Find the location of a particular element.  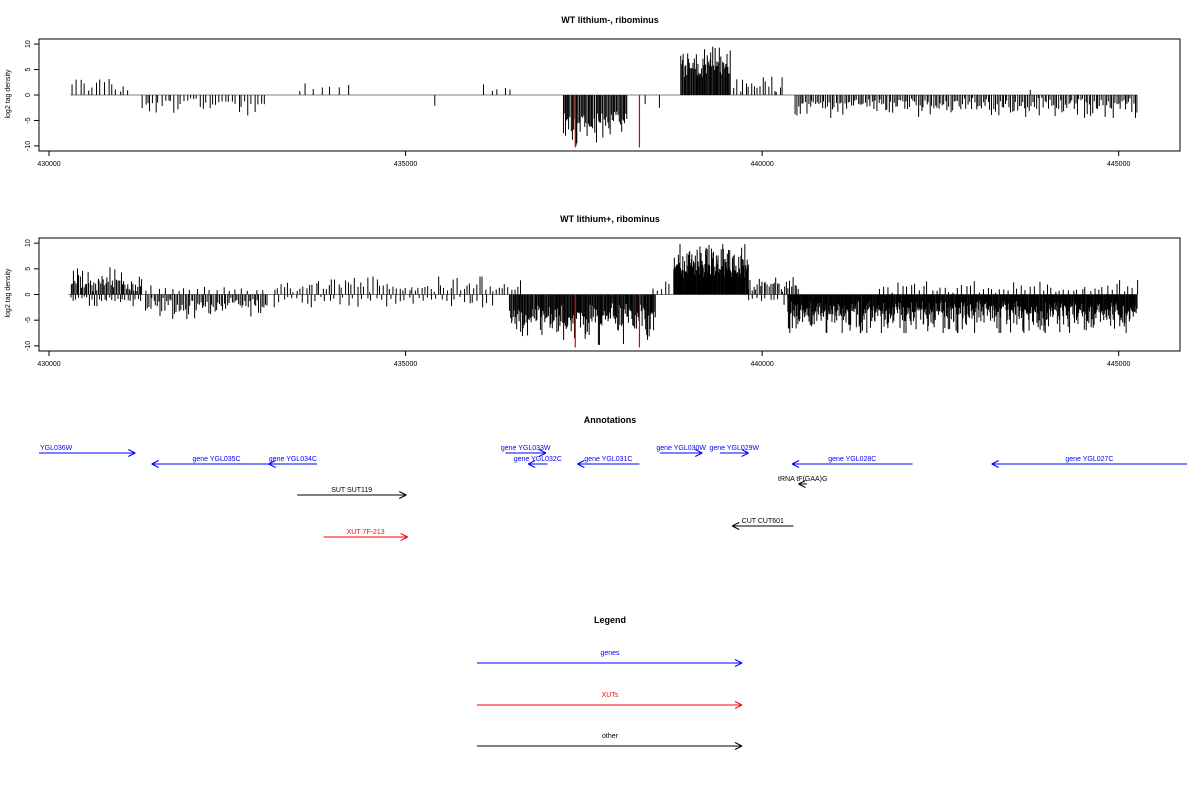

panel-title: WT lithium+, ribominus is located at coordinates (610, 219).